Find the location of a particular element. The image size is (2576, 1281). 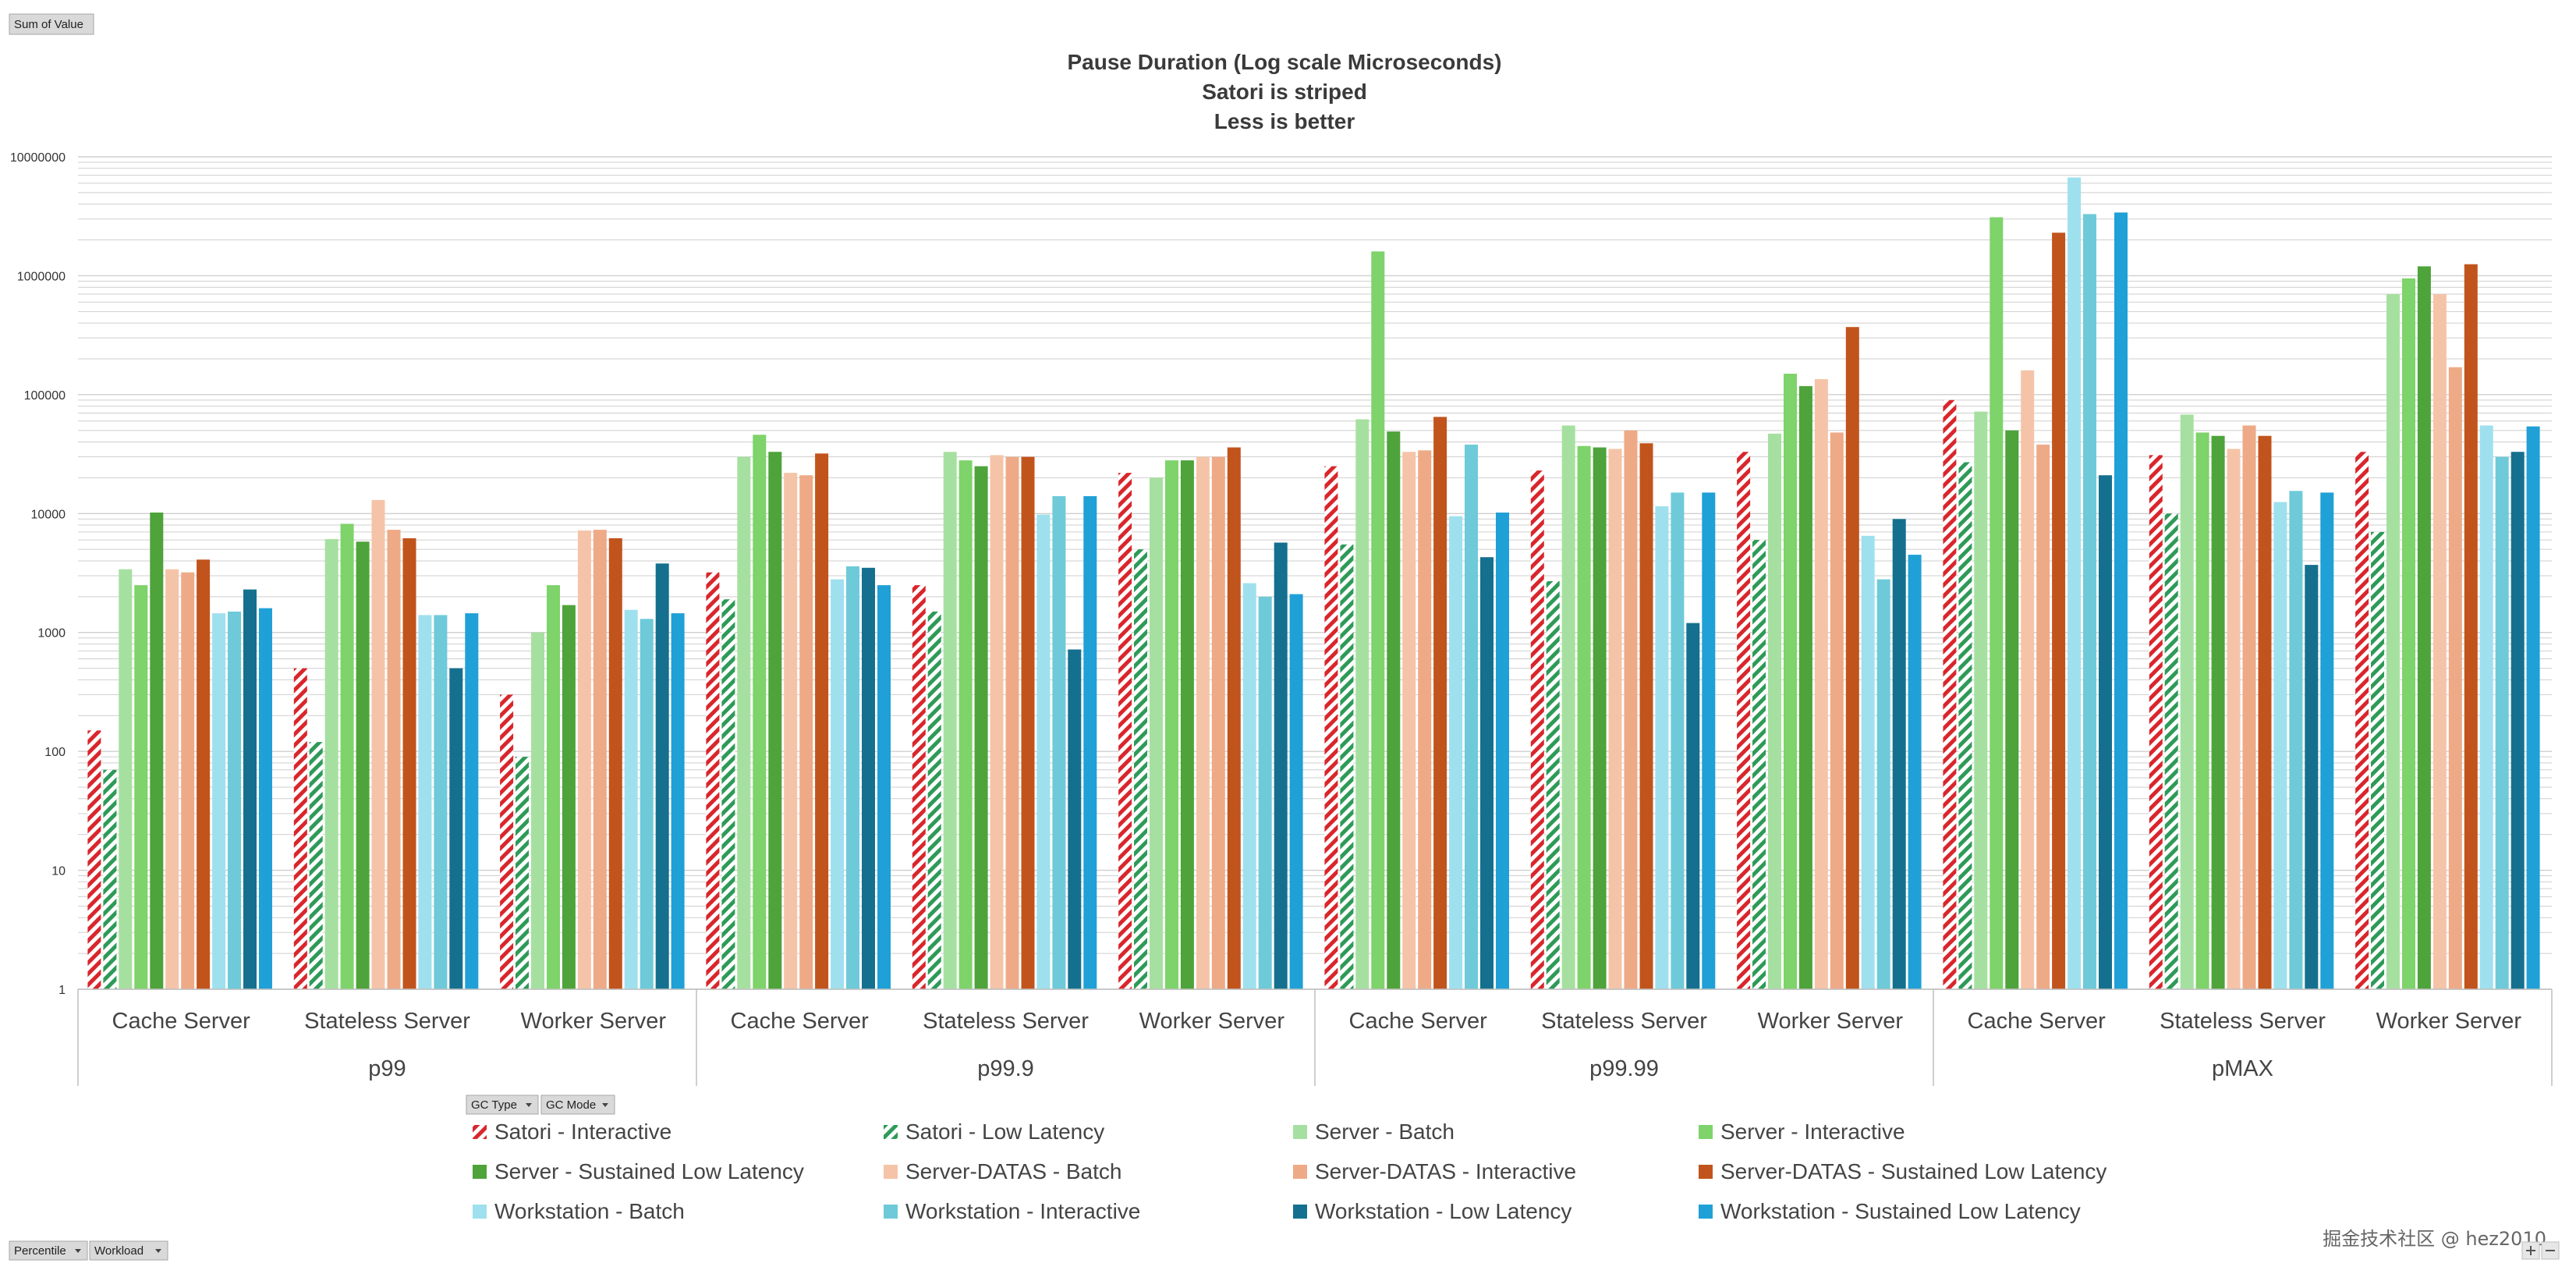

y-tick-label: 10 is located at coordinates (58, 871).